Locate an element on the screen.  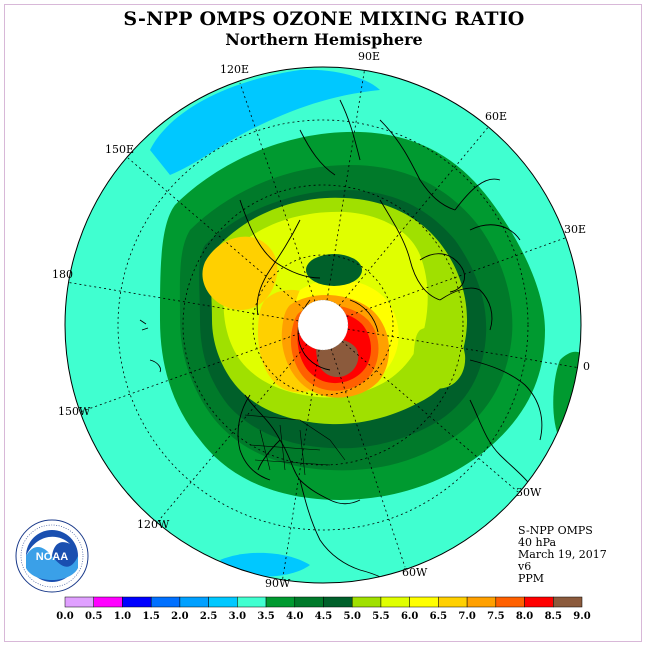
noaa-logo-text: NOAA is located at coordinates (52, 557).